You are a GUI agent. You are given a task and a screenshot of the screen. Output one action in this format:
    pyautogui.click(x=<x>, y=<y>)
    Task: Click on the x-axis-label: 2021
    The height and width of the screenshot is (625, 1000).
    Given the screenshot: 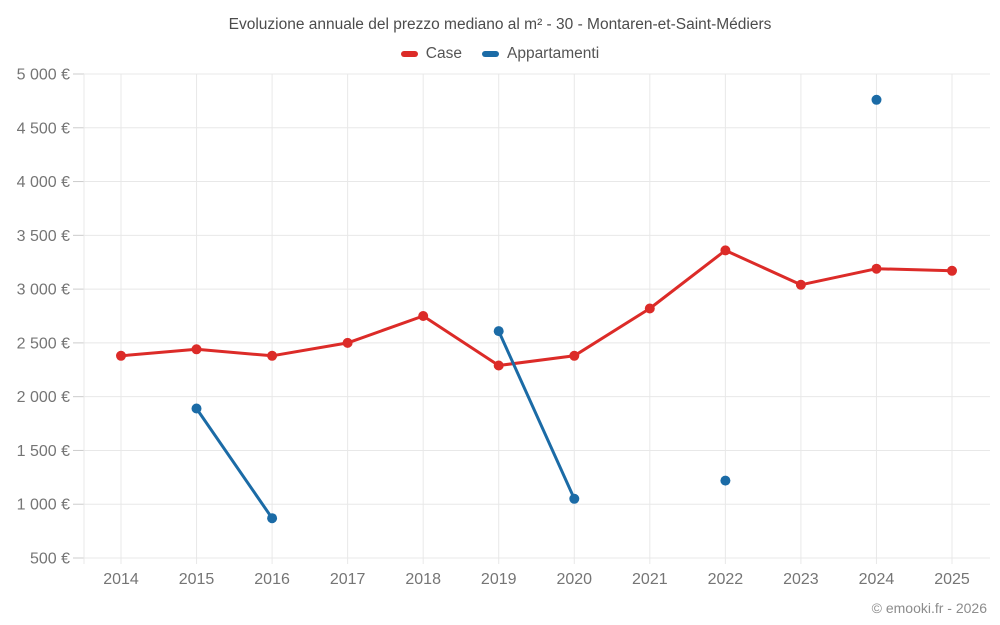 What is the action you would take?
    pyautogui.click(x=650, y=579)
    